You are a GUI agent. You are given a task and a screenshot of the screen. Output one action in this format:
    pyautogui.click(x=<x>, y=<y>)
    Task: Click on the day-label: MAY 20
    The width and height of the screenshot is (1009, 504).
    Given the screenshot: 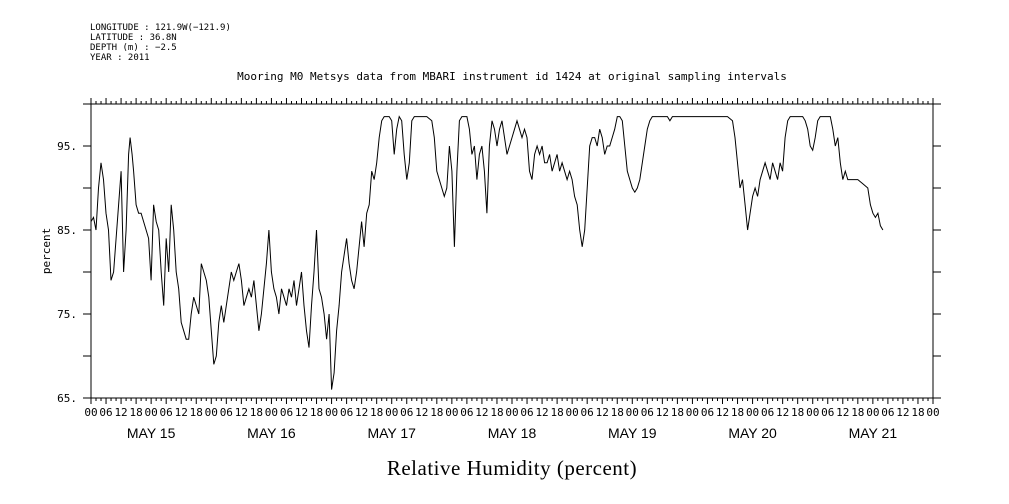 What is the action you would take?
    pyautogui.click(x=752, y=433)
    